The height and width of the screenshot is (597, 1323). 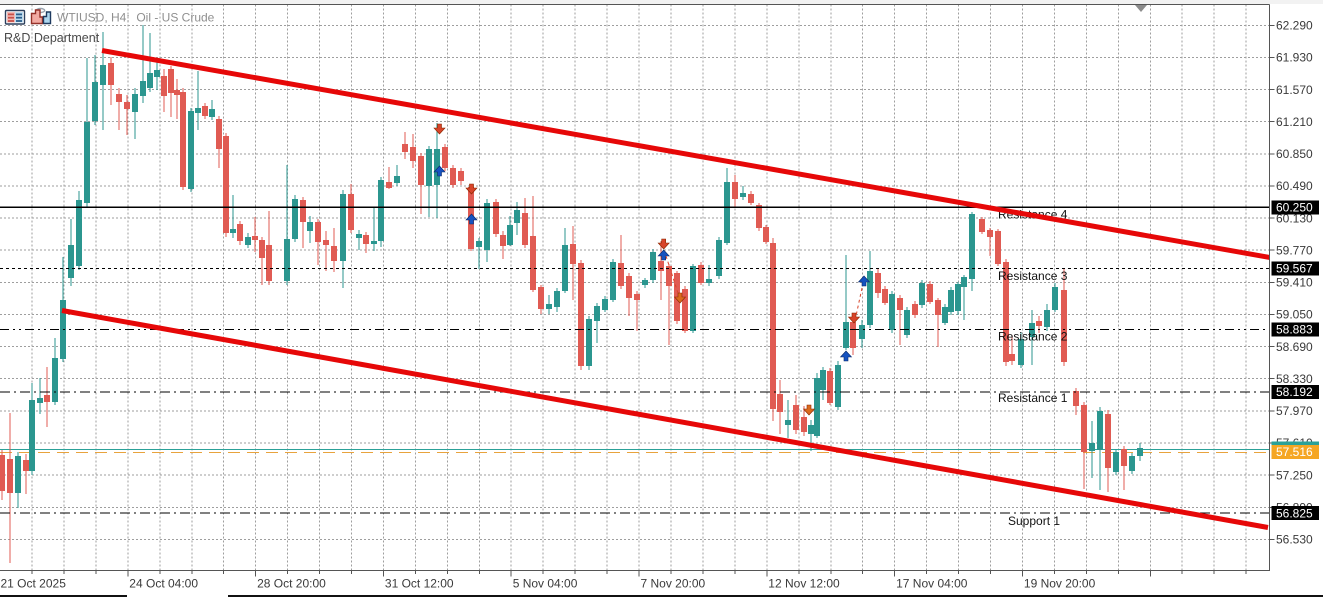 I want to click on svg-text: 58.330, so click(x=1294, y=379).